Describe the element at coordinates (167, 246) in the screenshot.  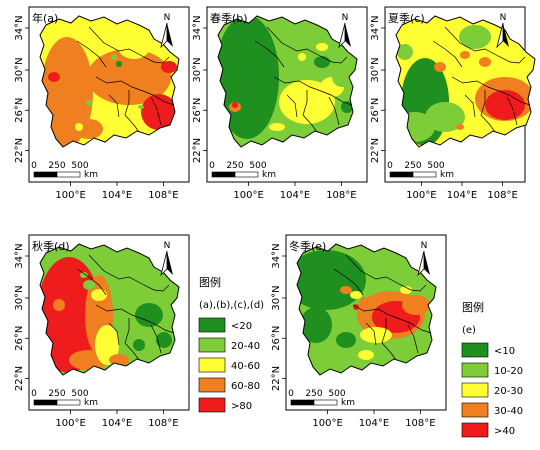
I see `north-label: N` at that location.